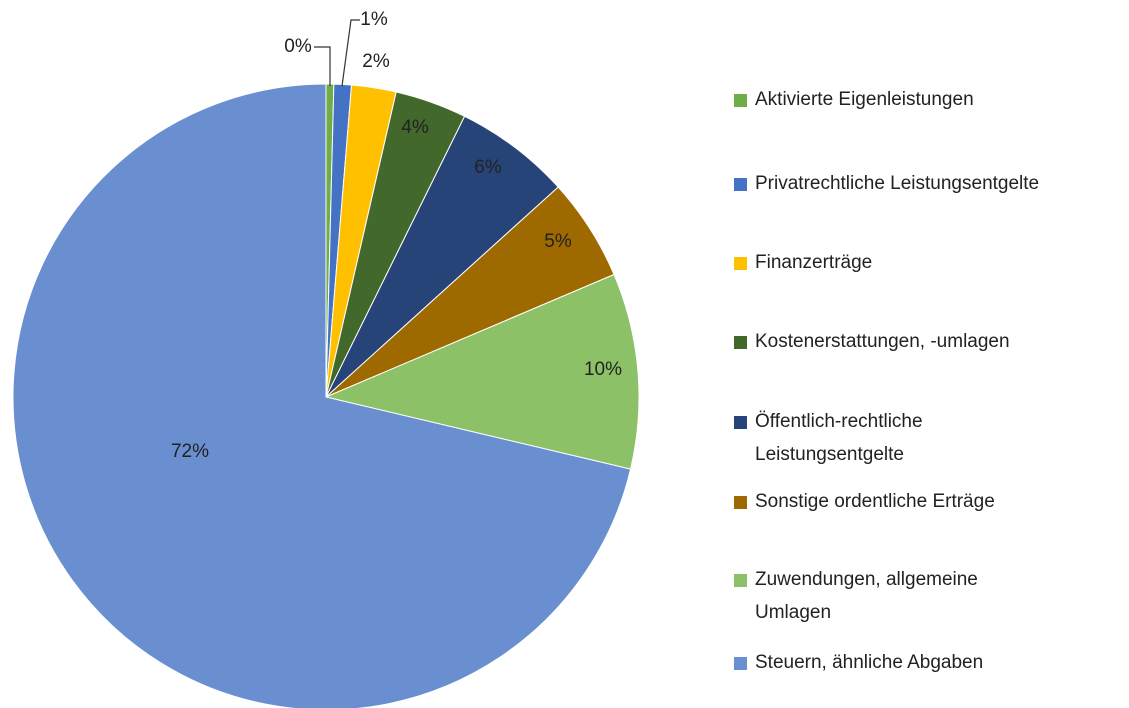 This screenshot has height=708, width=1129. What do you see at coordinates (866, 596) in the screenshot?
I see `legend-label: Zuwendungen, allgemeine Umlagen` at bounding box center [866, 596].